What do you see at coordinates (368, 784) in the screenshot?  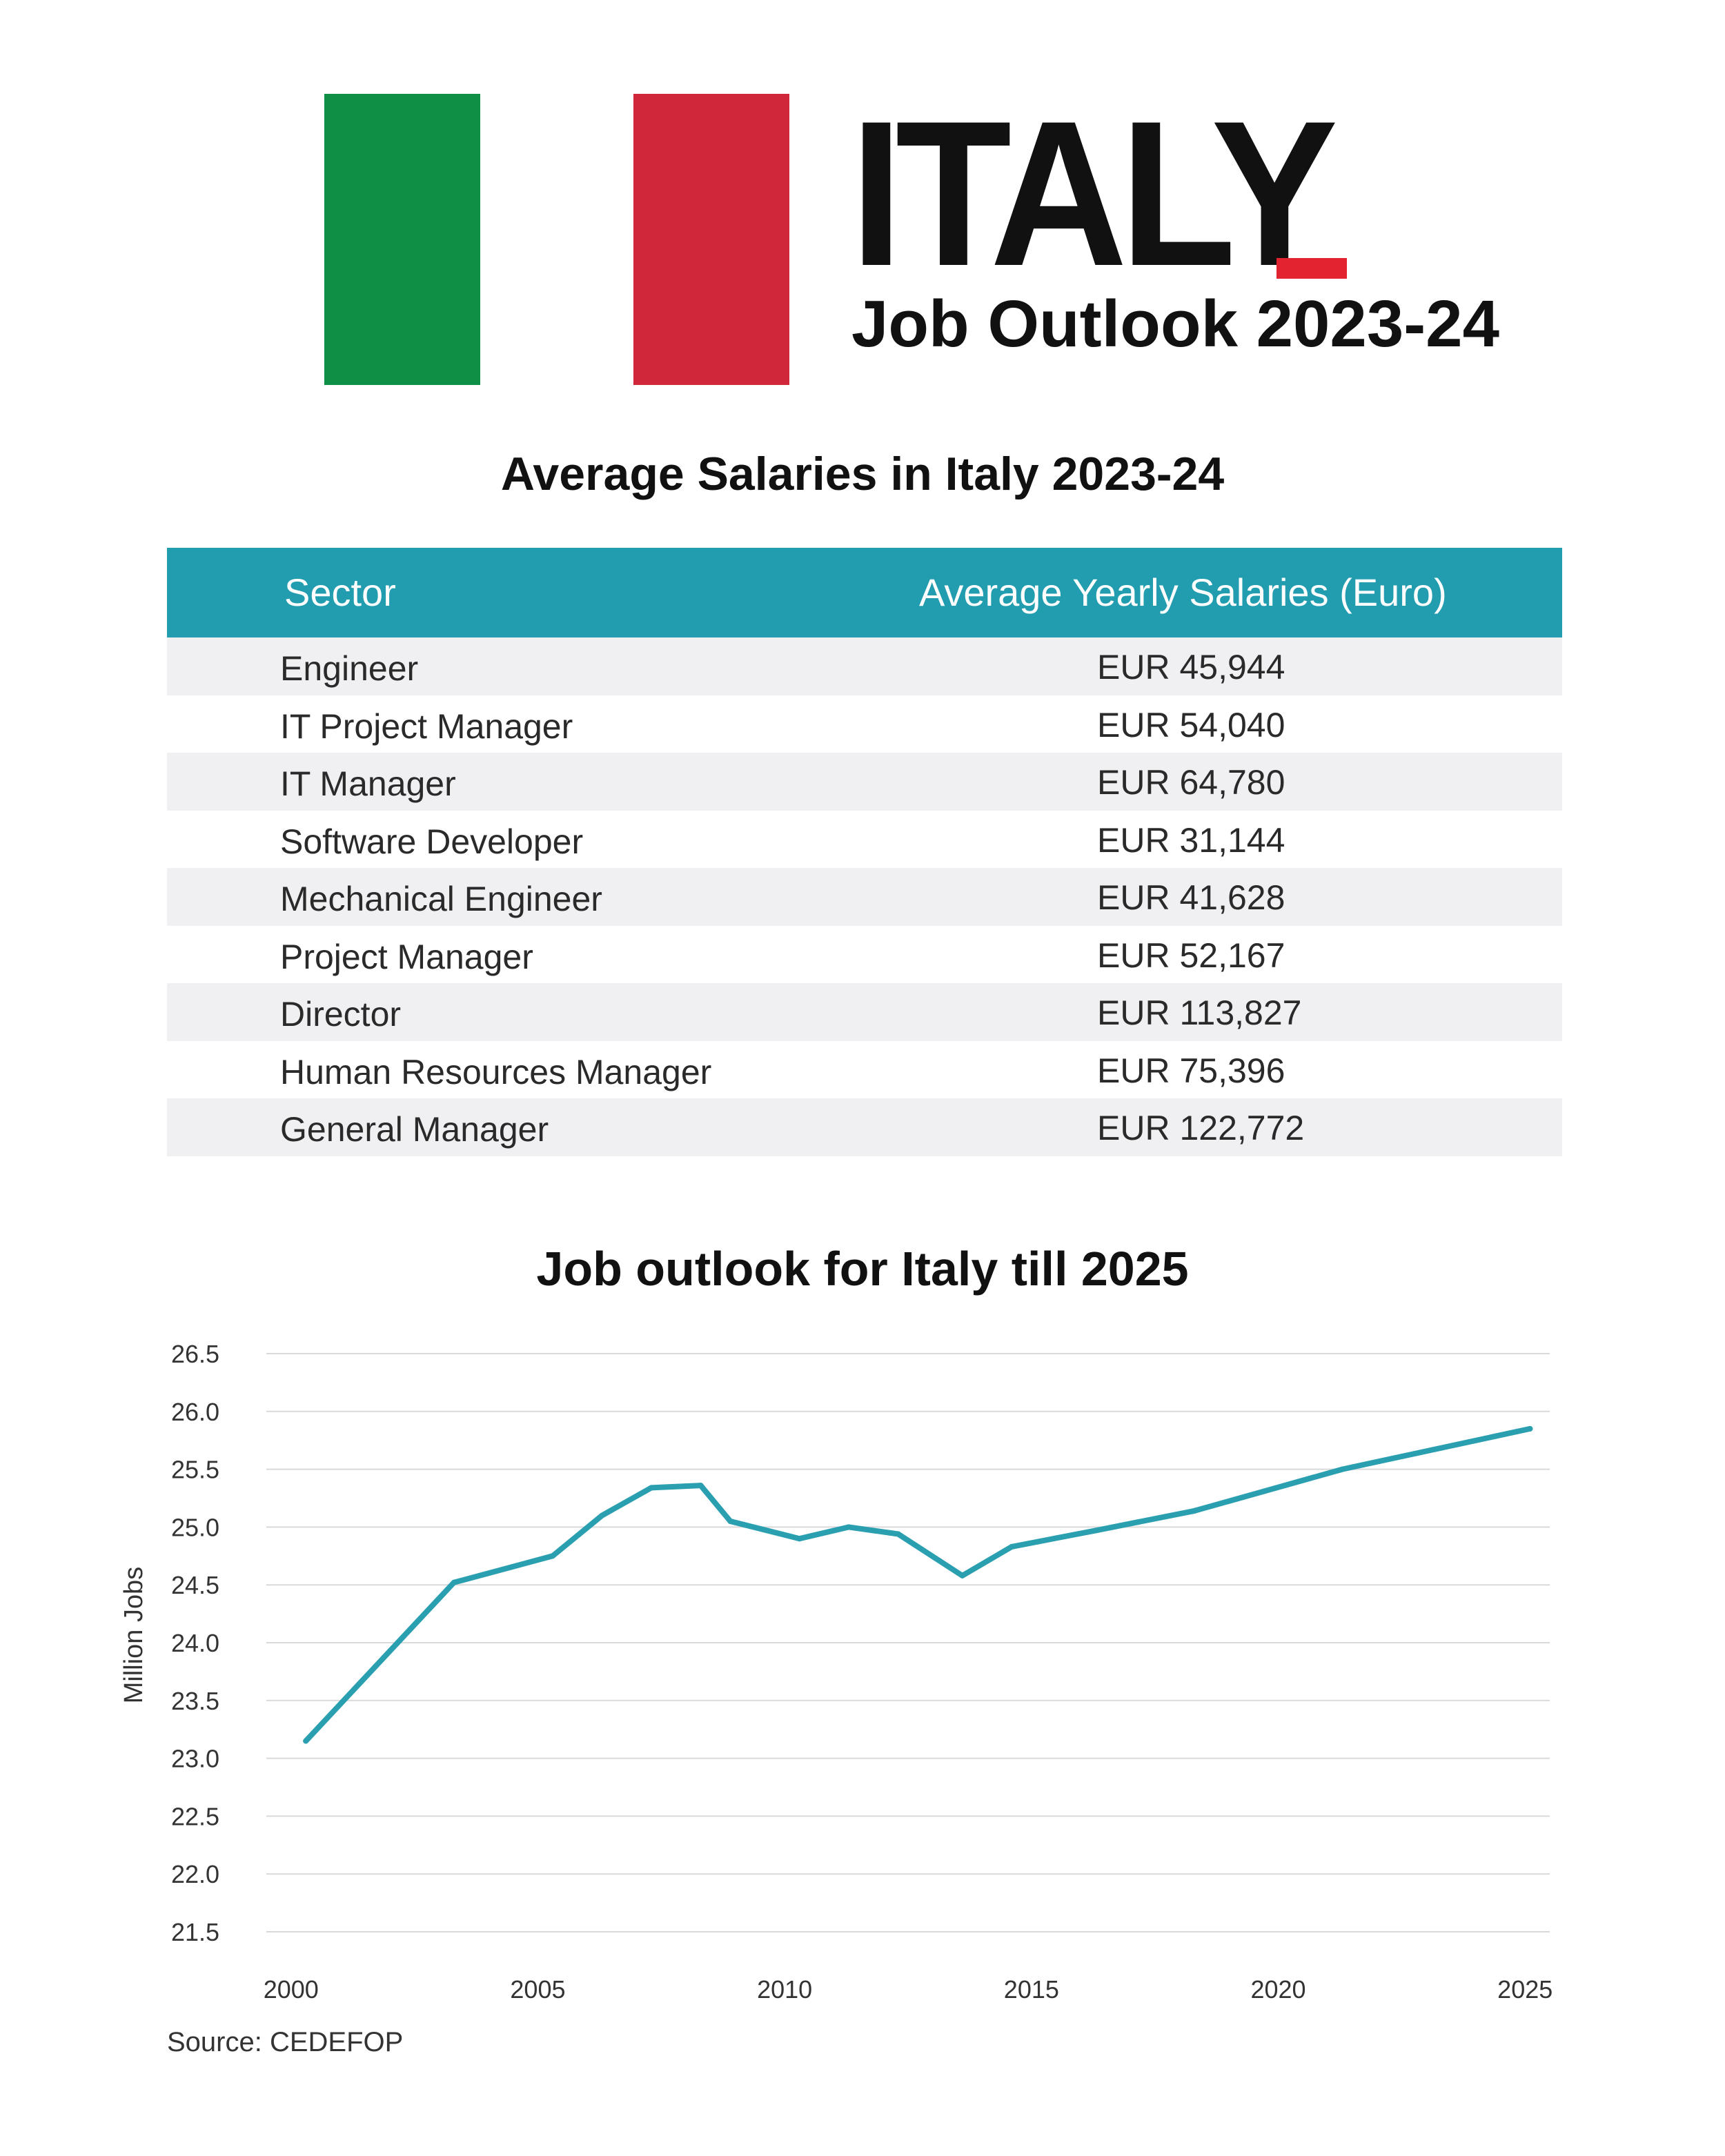 I see `row-sector: IT Manager` at bounding box center [368, 784].